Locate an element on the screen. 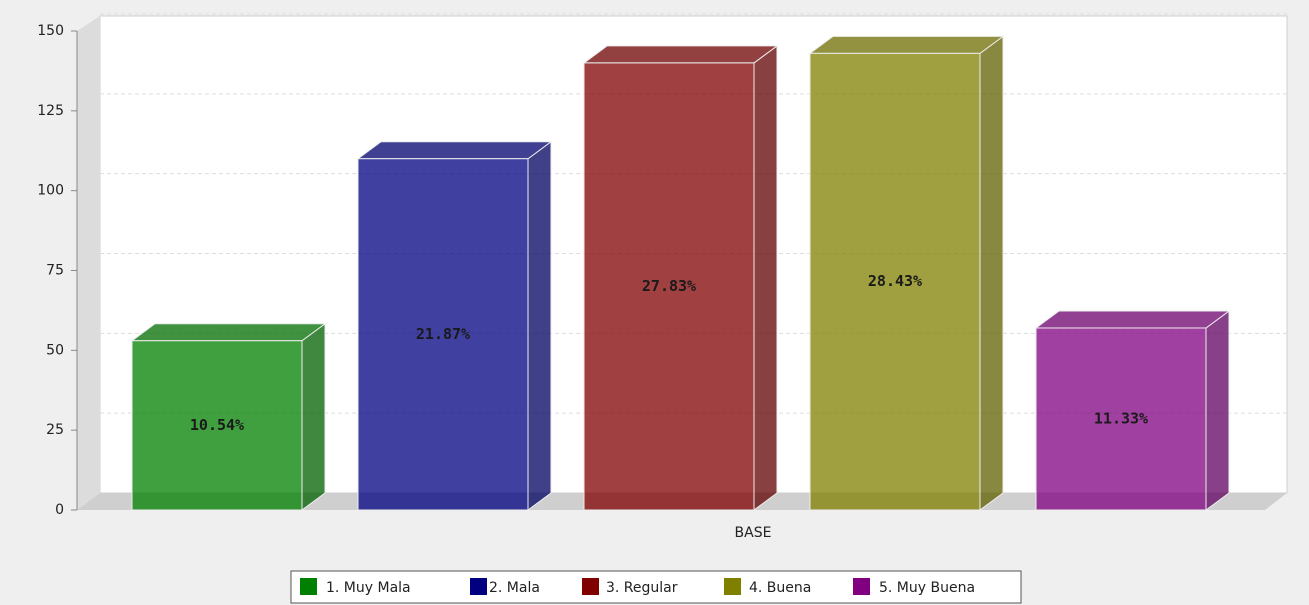 This screenshot has width=1309, height=605. data-label: 21.87% is located at coordinates (443, 334).